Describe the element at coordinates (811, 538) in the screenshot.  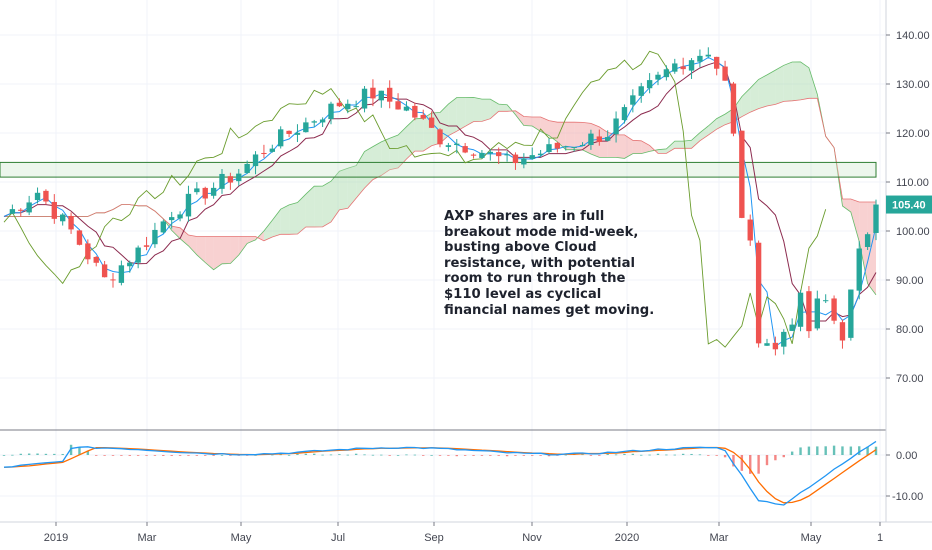
I see `time-tick-label: May` at that location.